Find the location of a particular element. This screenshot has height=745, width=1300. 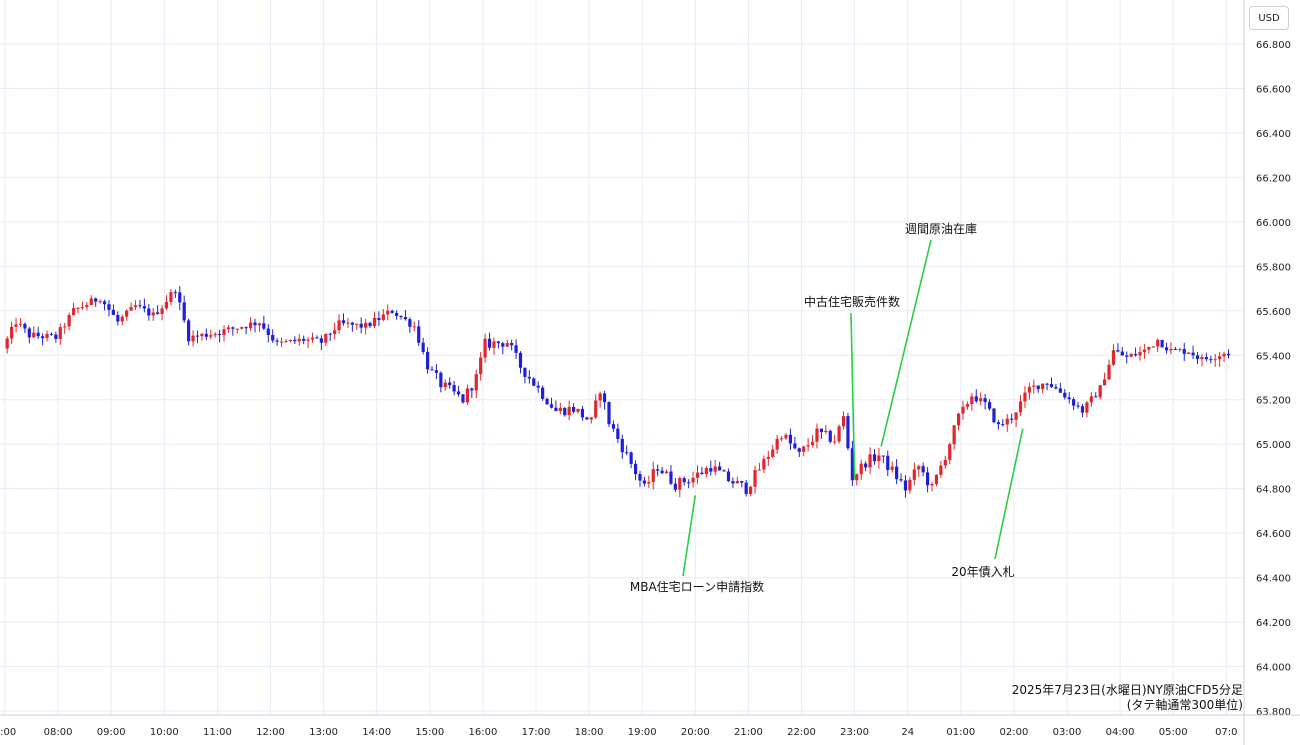

x-tick-label: 13:00 is located at coordinates (323, 732).